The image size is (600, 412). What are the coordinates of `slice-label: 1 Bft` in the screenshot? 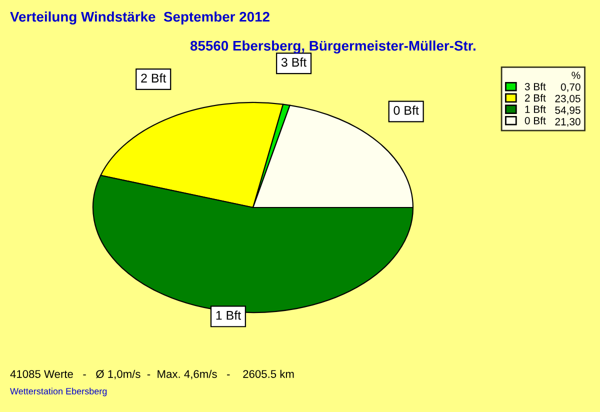 It's located at (228, 315).